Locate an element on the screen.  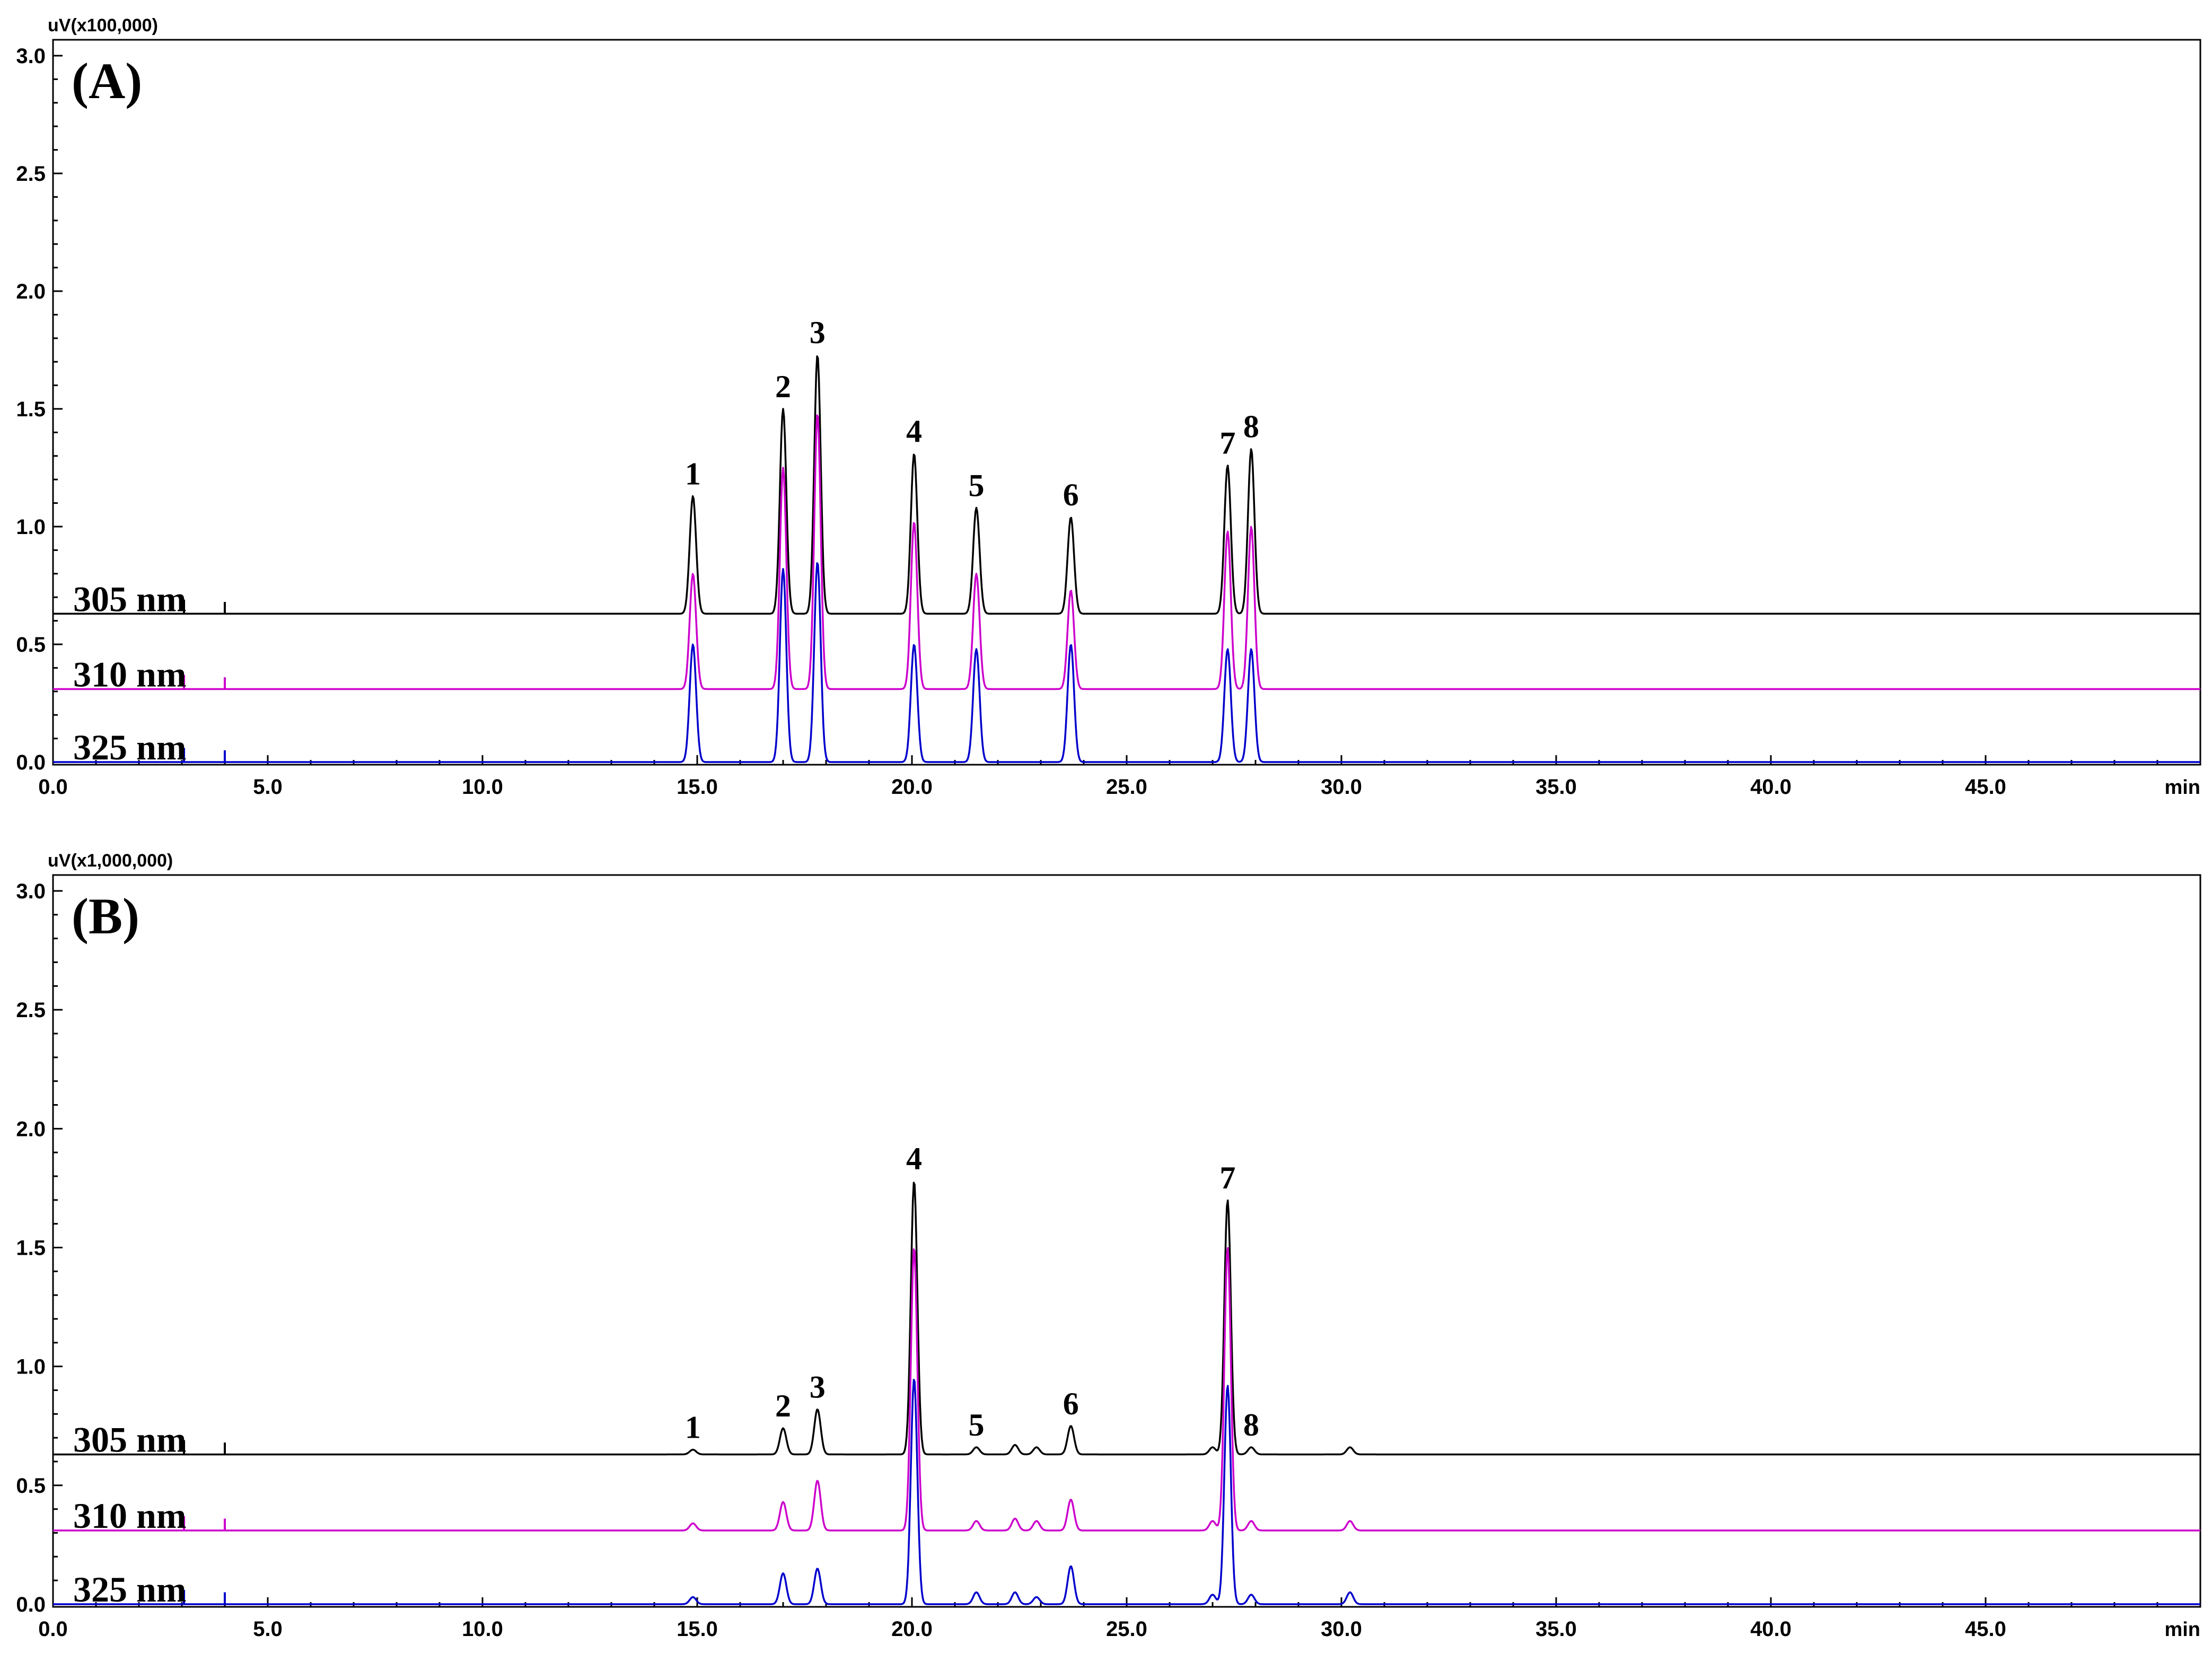
y-unit-label: uV(x1,000,000) is located at coordinates (111, 861).